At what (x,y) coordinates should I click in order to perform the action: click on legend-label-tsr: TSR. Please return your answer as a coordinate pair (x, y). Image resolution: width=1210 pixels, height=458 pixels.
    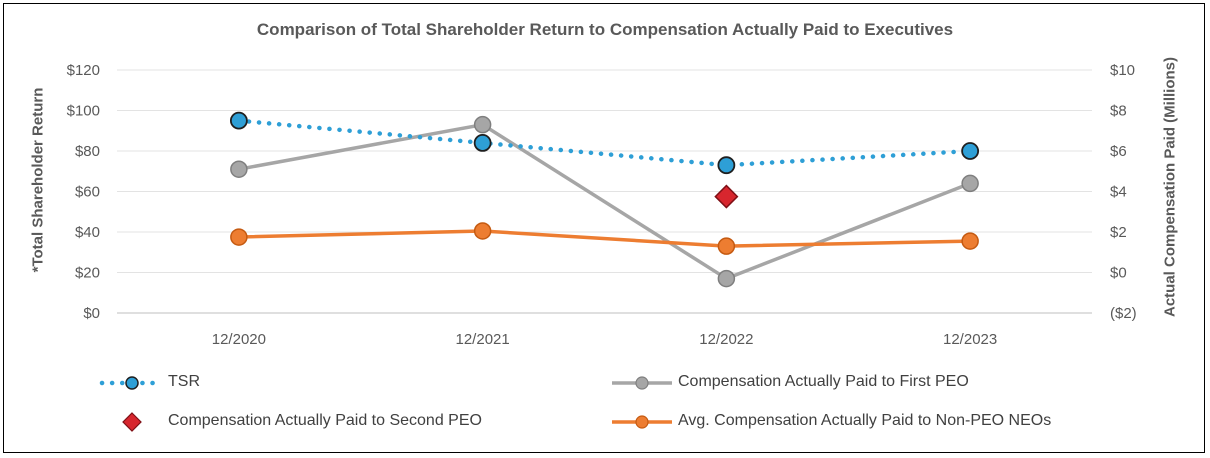
    Looking at the image, I should click on (184, 381).